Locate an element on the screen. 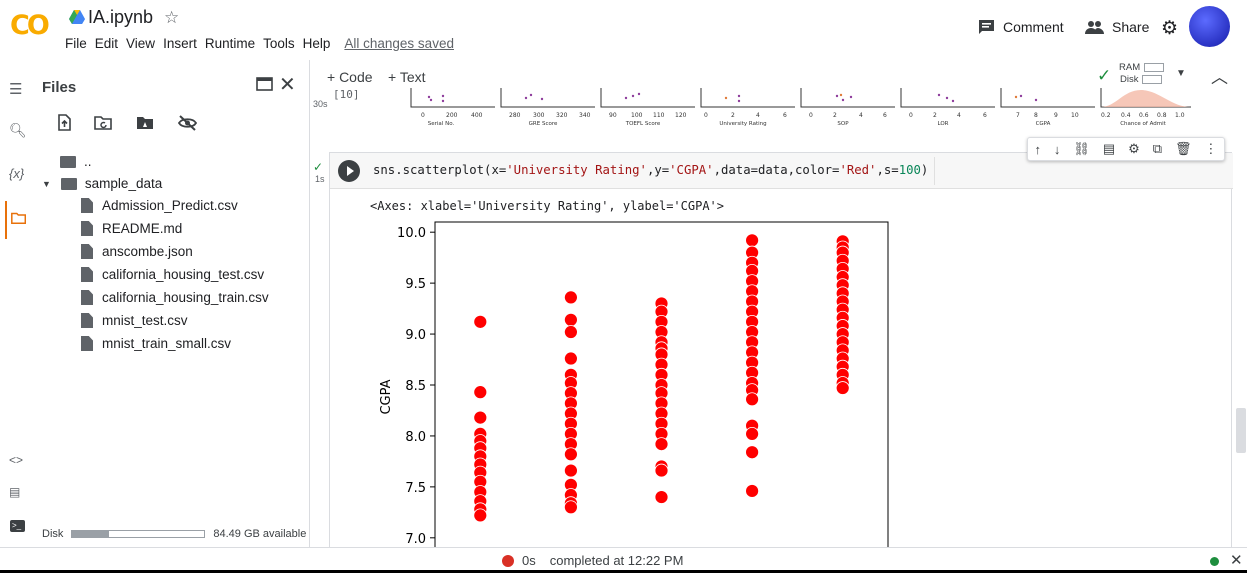  menu-view: View is located at coordinates (141, 43).